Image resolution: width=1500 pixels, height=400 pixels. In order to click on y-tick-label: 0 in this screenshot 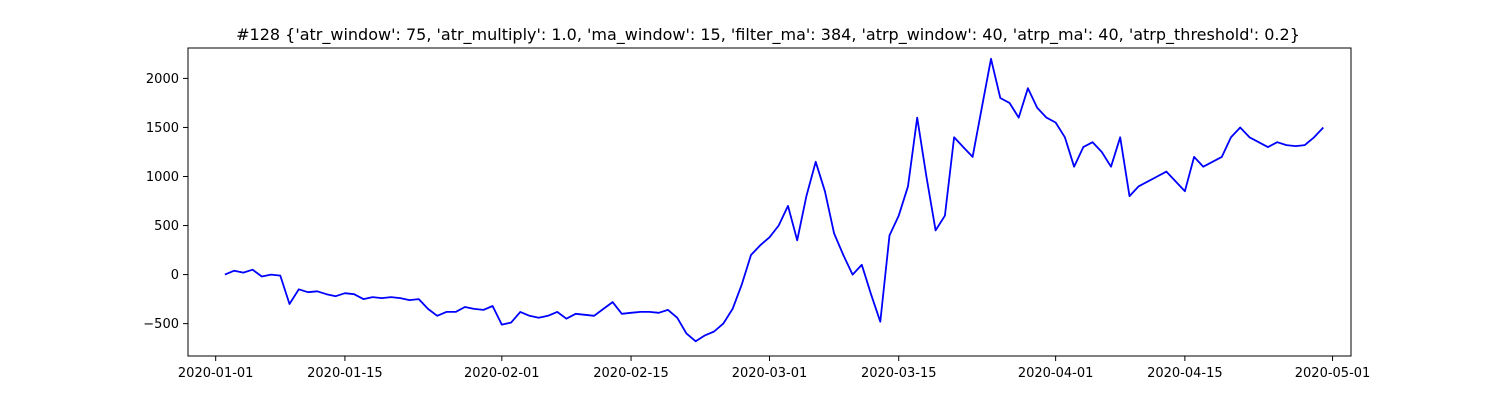, I will do `click(175, 275)`.